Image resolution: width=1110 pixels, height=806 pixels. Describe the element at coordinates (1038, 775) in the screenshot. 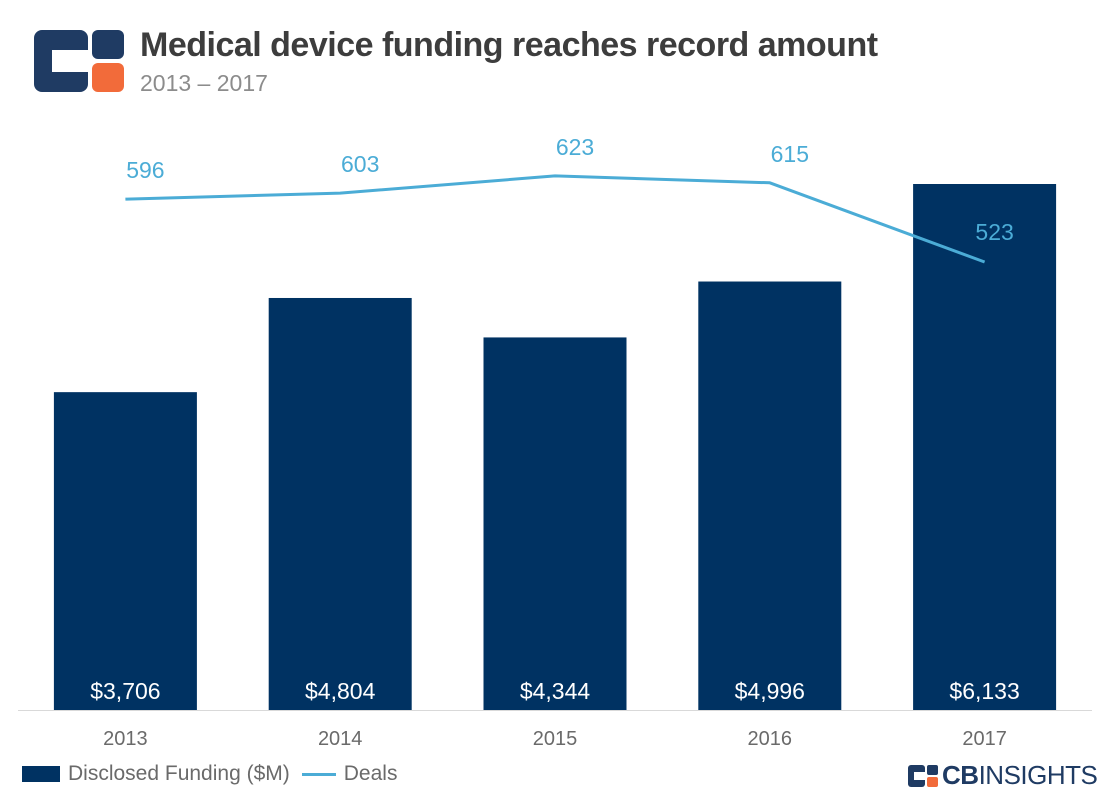

I see `brand-light: INSIGHTS` at that location.